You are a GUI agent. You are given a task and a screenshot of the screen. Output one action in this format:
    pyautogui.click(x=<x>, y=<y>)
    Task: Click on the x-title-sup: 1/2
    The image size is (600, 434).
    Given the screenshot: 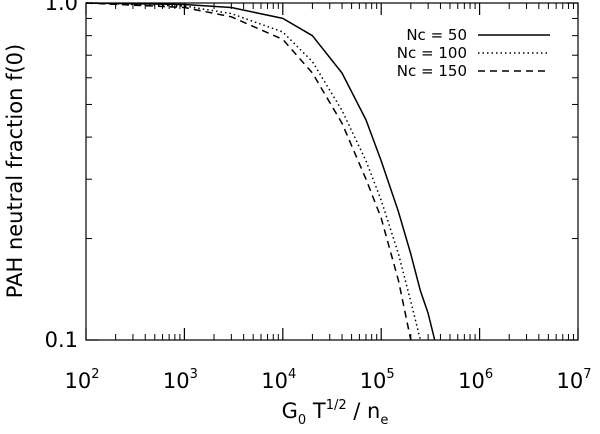 What is the action you would take?
    pyautogui.click(x=336, y=405)
    